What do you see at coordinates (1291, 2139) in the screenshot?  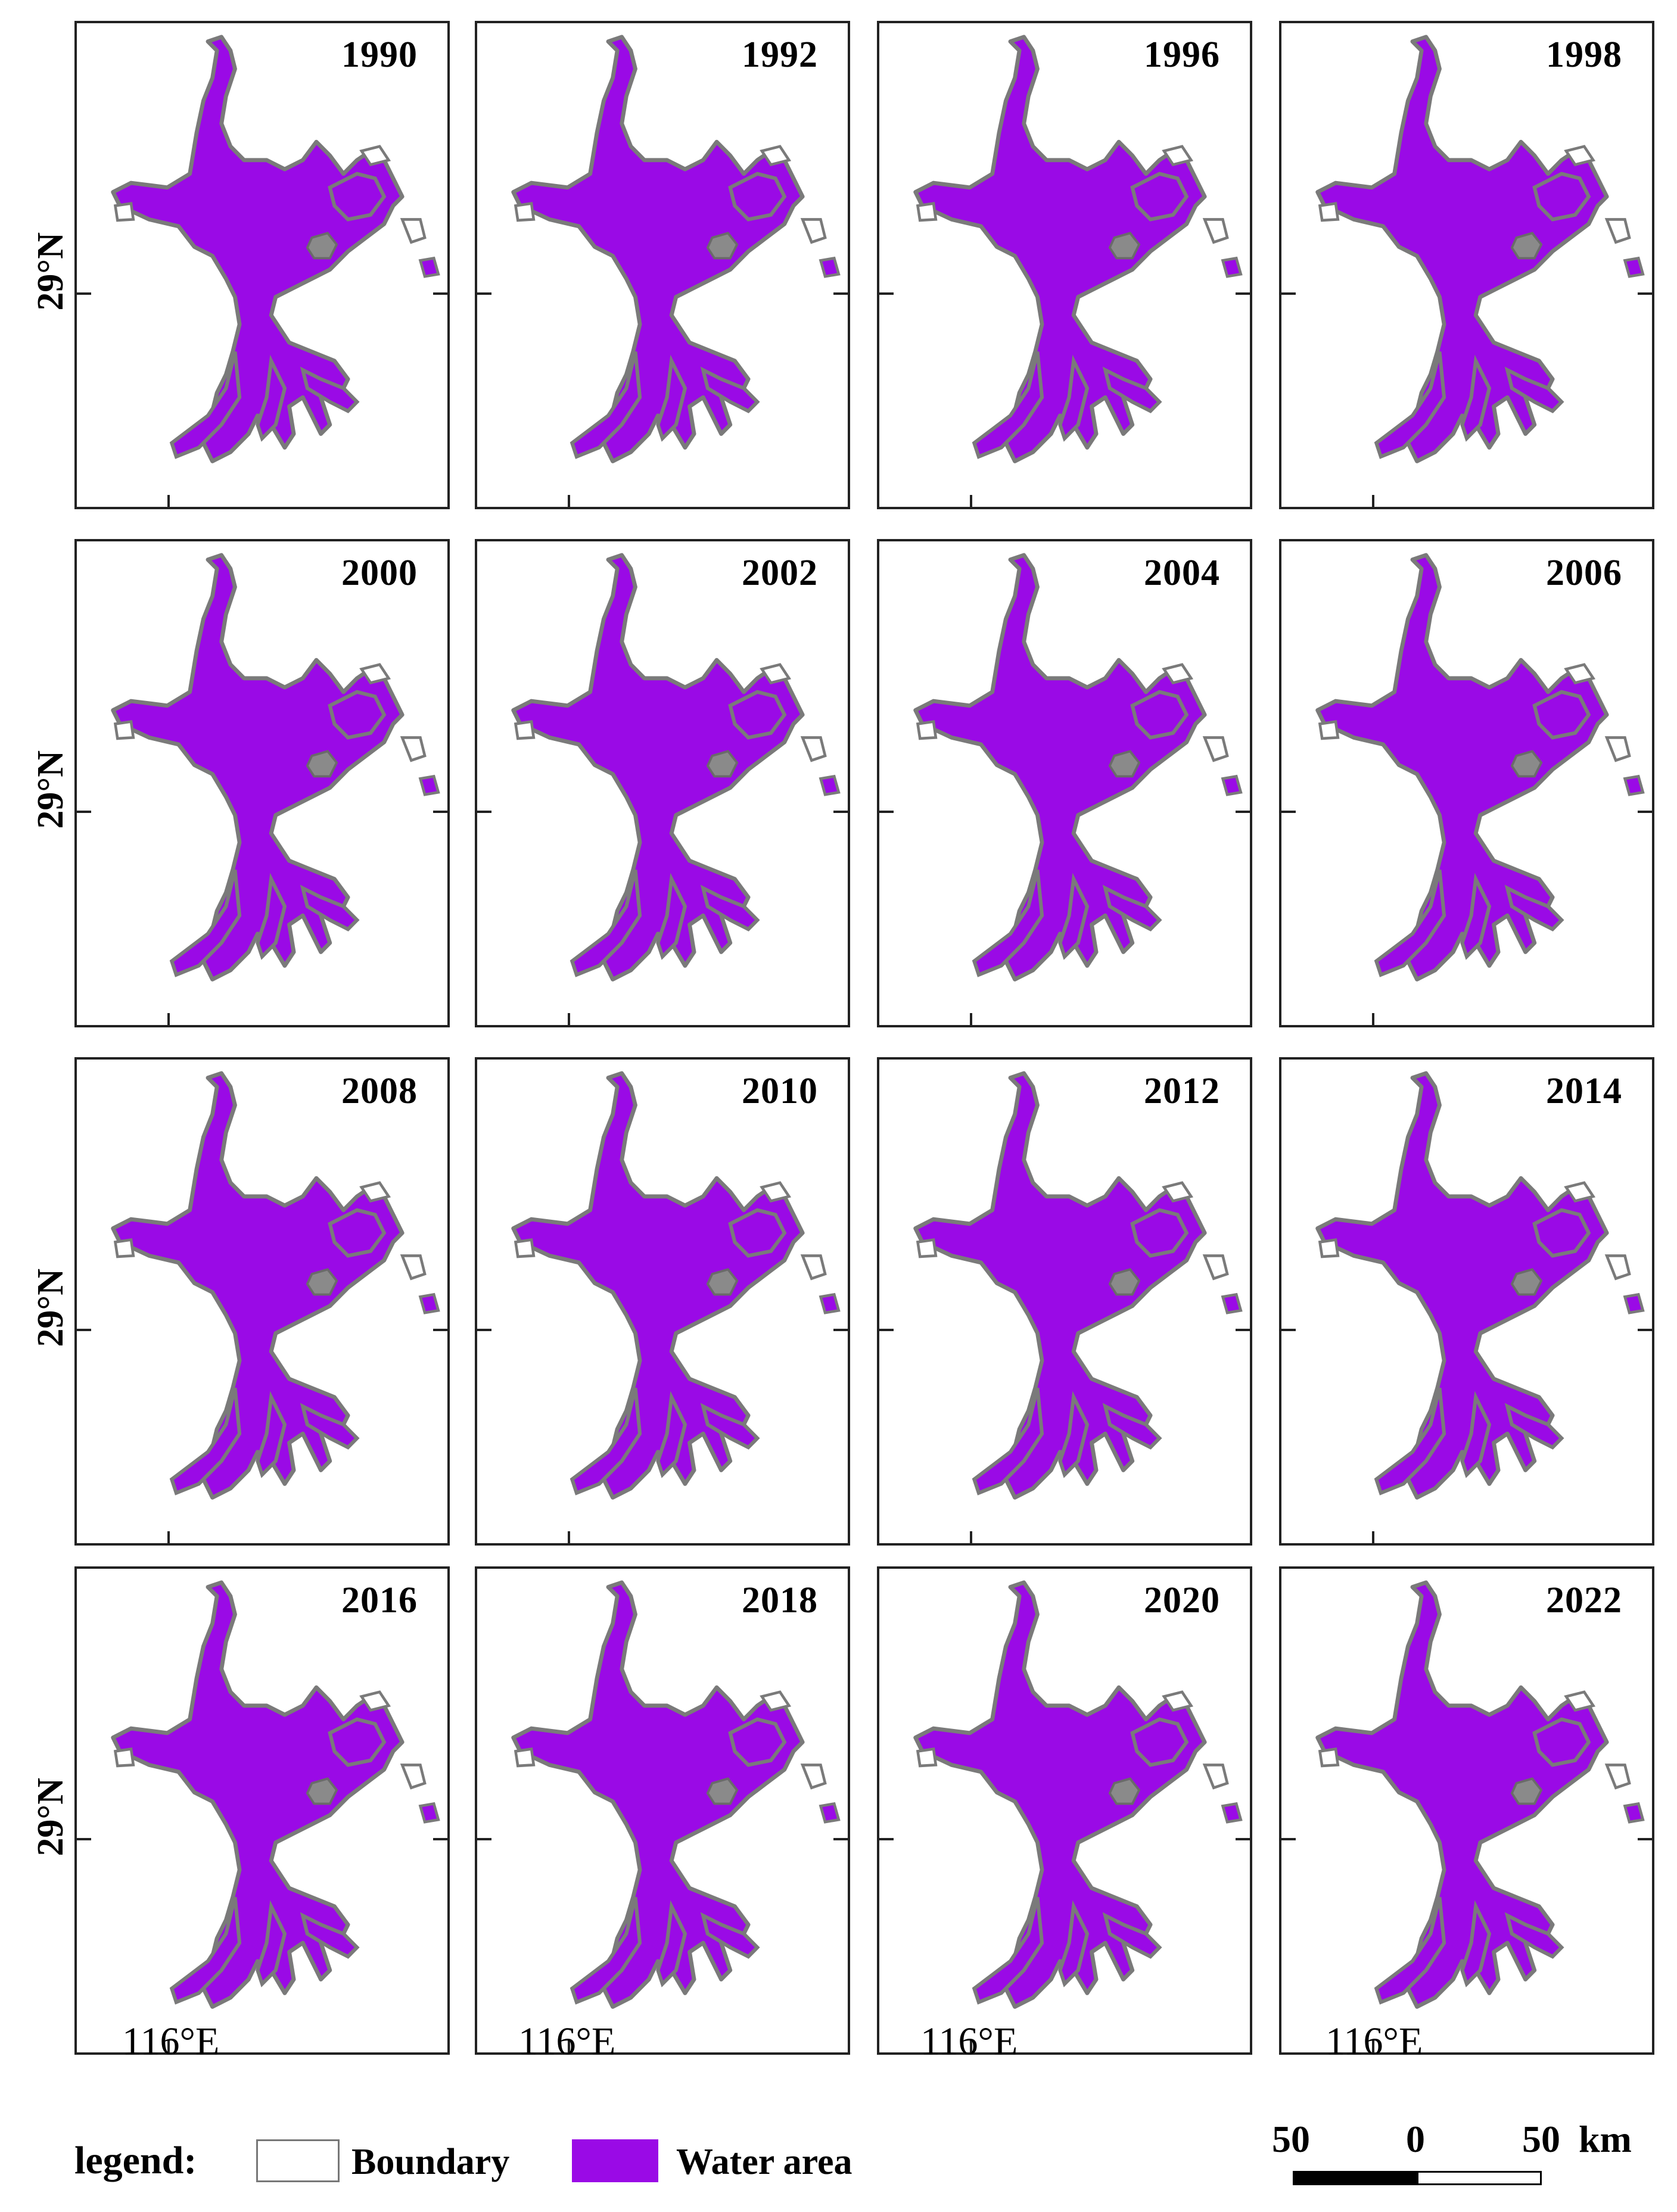 I see `scale-number-left: 50` at bounding box center [1291, 2139].